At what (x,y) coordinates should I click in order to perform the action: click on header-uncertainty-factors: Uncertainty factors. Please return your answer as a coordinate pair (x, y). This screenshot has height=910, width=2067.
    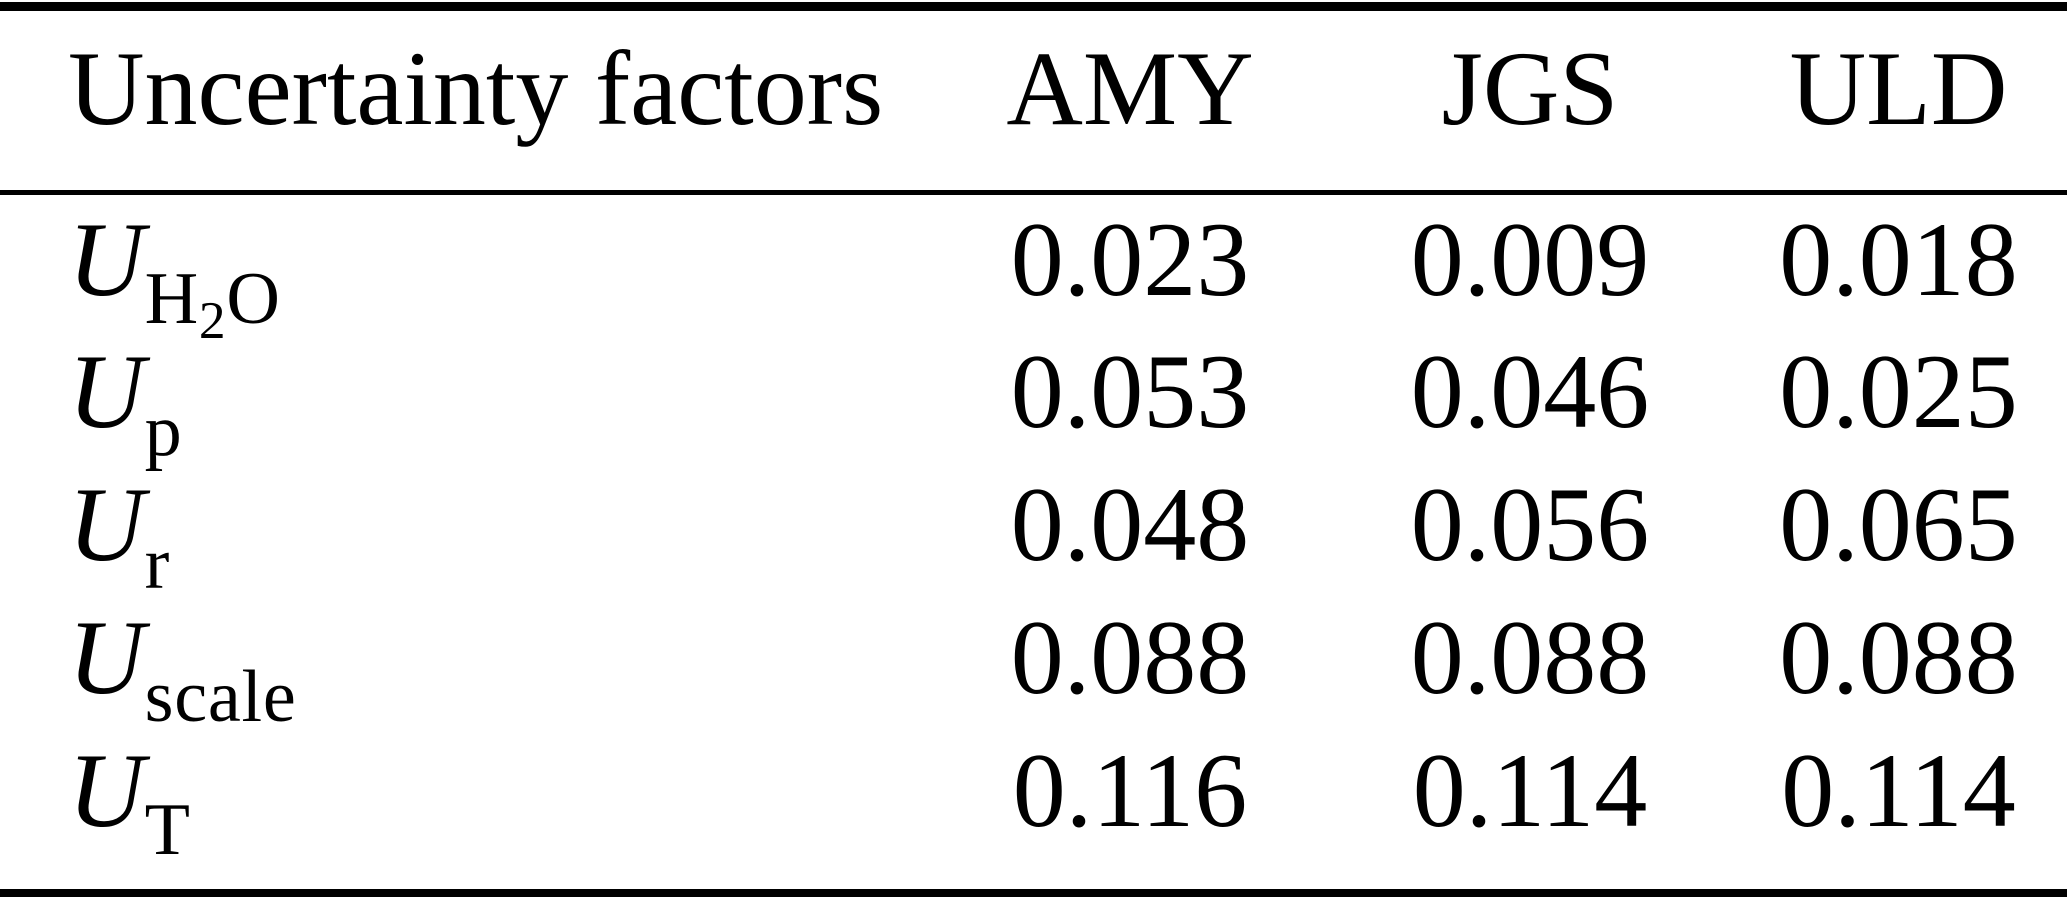
    Looking at the image, I should click on (476, 88).